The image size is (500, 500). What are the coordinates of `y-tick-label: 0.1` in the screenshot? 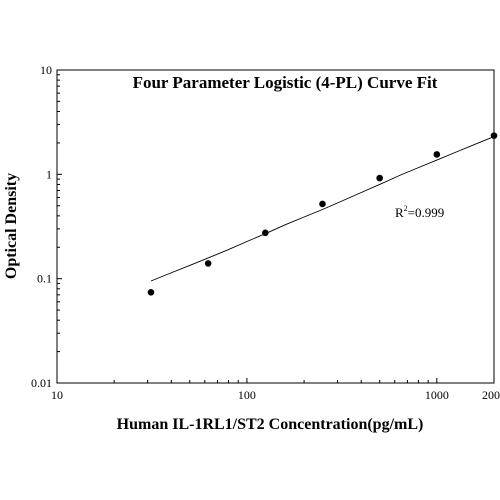 It's located at (44, 279).